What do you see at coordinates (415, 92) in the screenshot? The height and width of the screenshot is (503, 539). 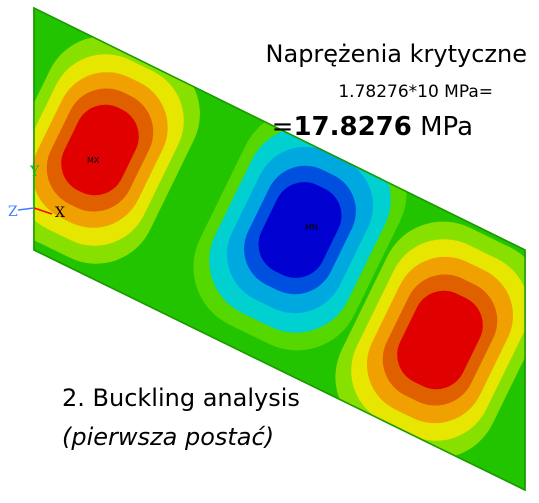 I see `stress-formula: 1.78276*10 MPa=` at bounding box center [415, 92].